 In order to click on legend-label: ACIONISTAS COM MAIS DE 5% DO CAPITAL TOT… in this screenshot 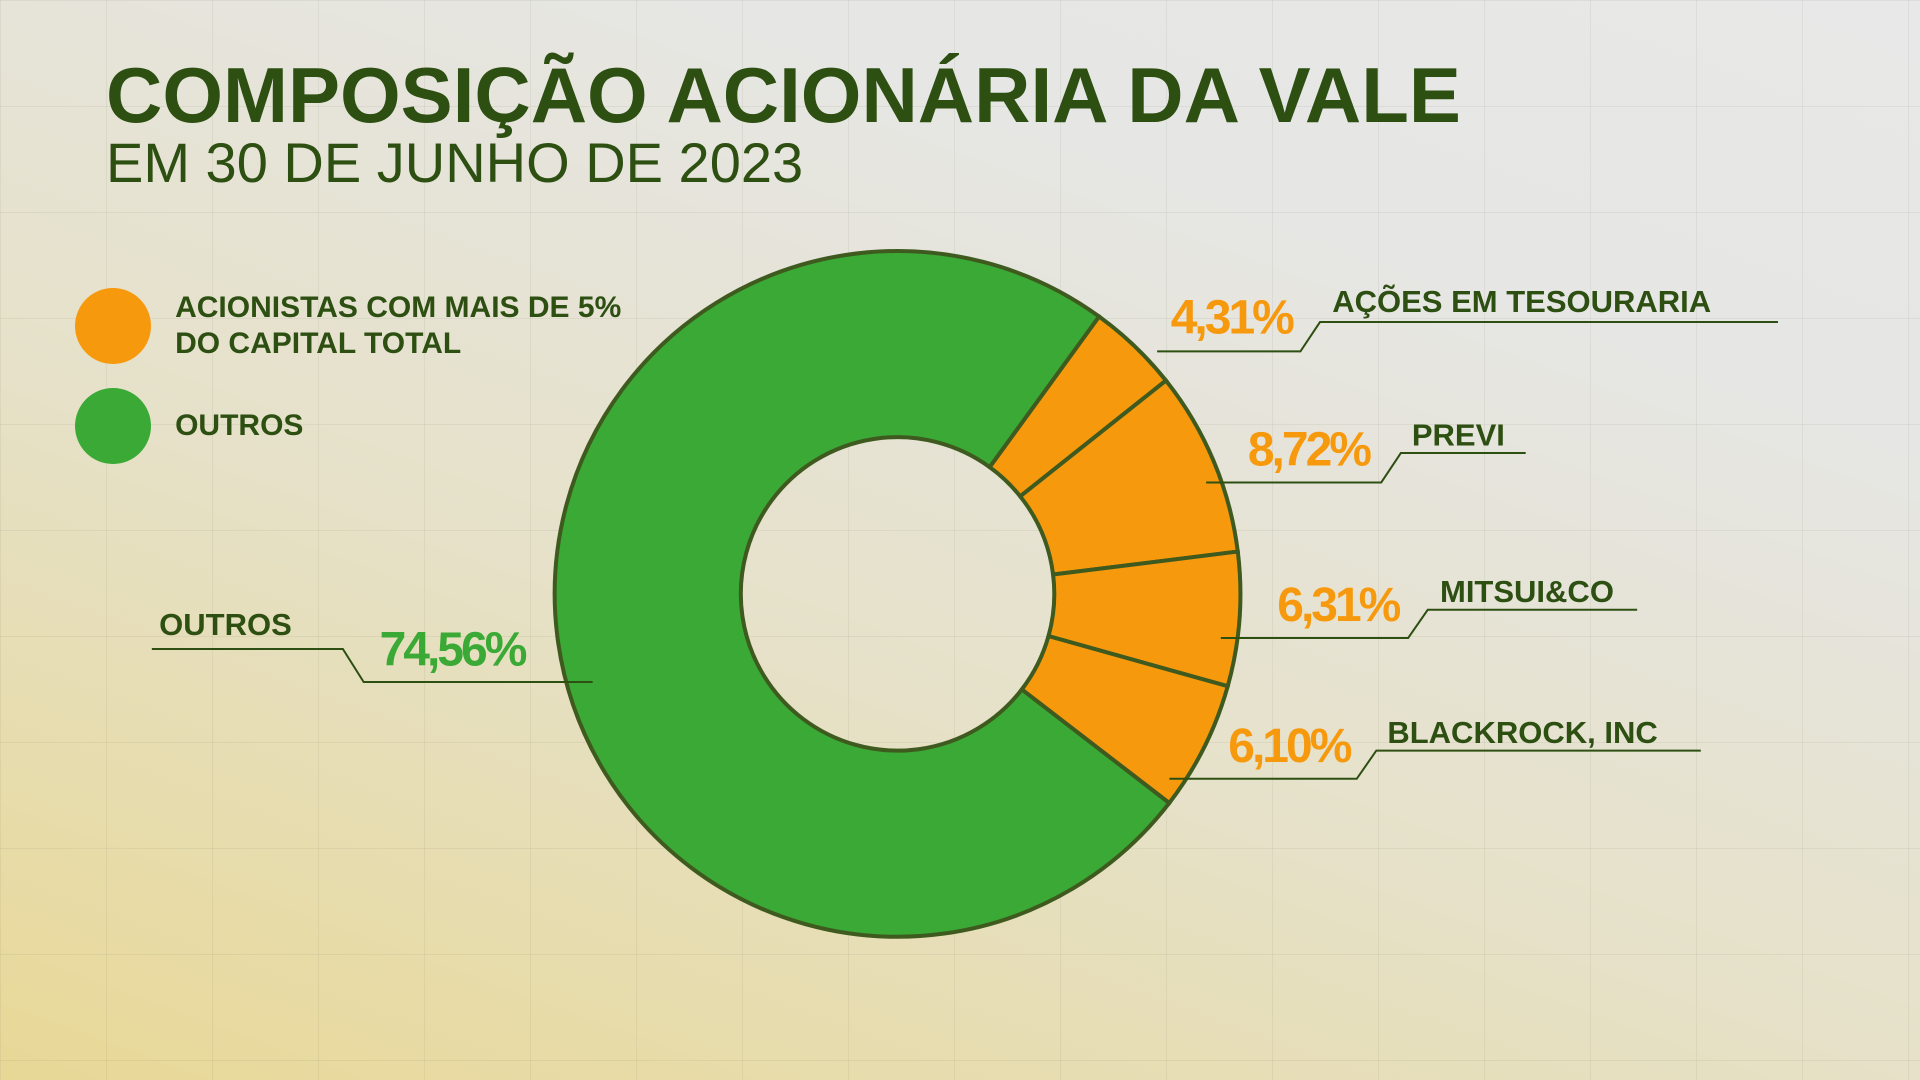, I will do `click(398, 325)`.